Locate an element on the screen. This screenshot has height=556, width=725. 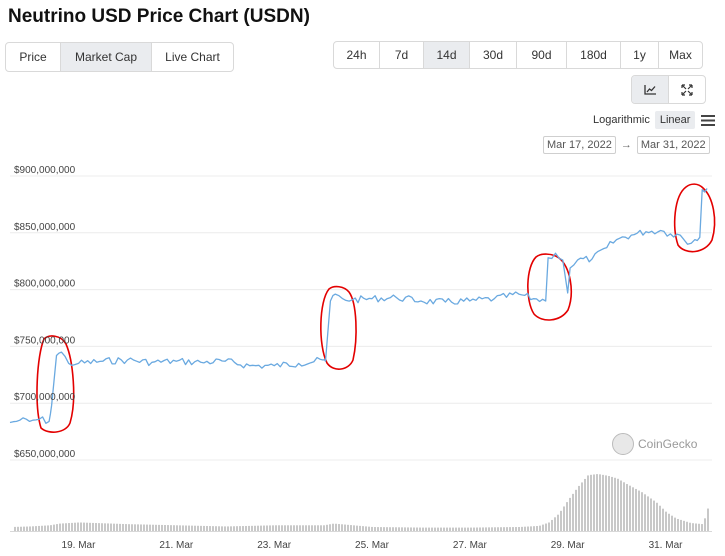
x-tick-label: 25. Mar is located at coordinates (372, 545).